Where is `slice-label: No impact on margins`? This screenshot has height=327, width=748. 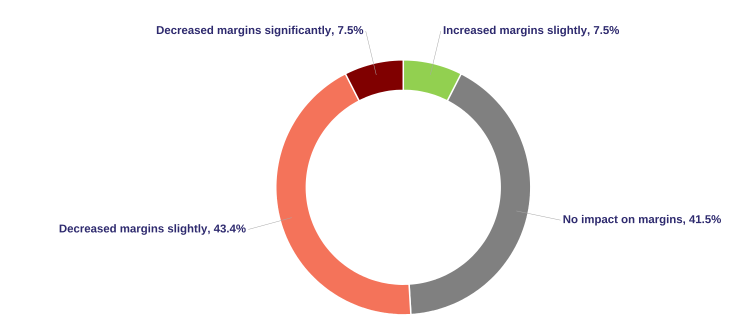 slice-label: No impact on margins is located at coordinates (623, 220).